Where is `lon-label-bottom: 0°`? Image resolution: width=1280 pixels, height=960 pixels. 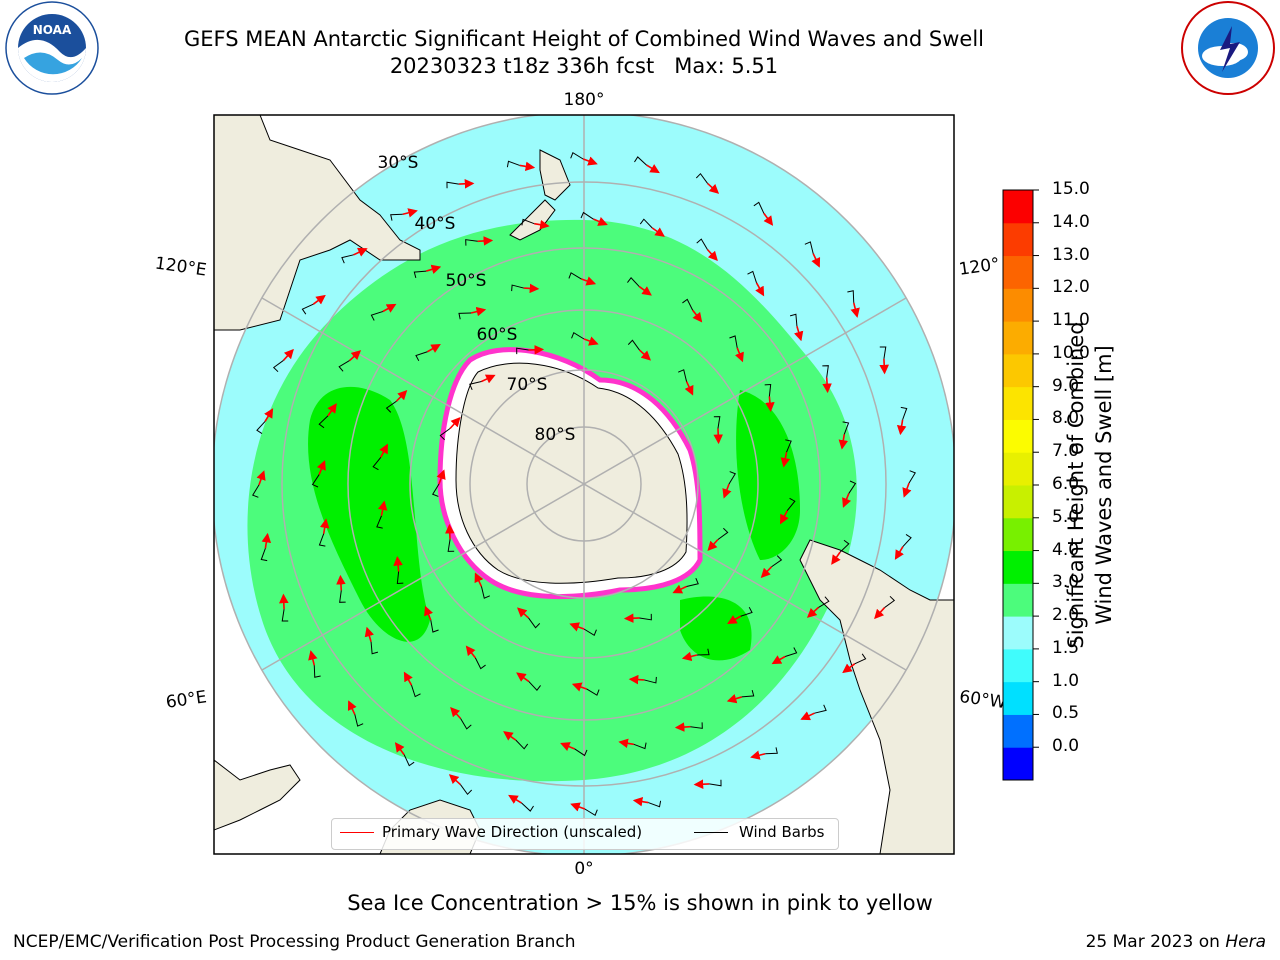
lon-label-bottom: 0° is located at coordinates (583, 869).